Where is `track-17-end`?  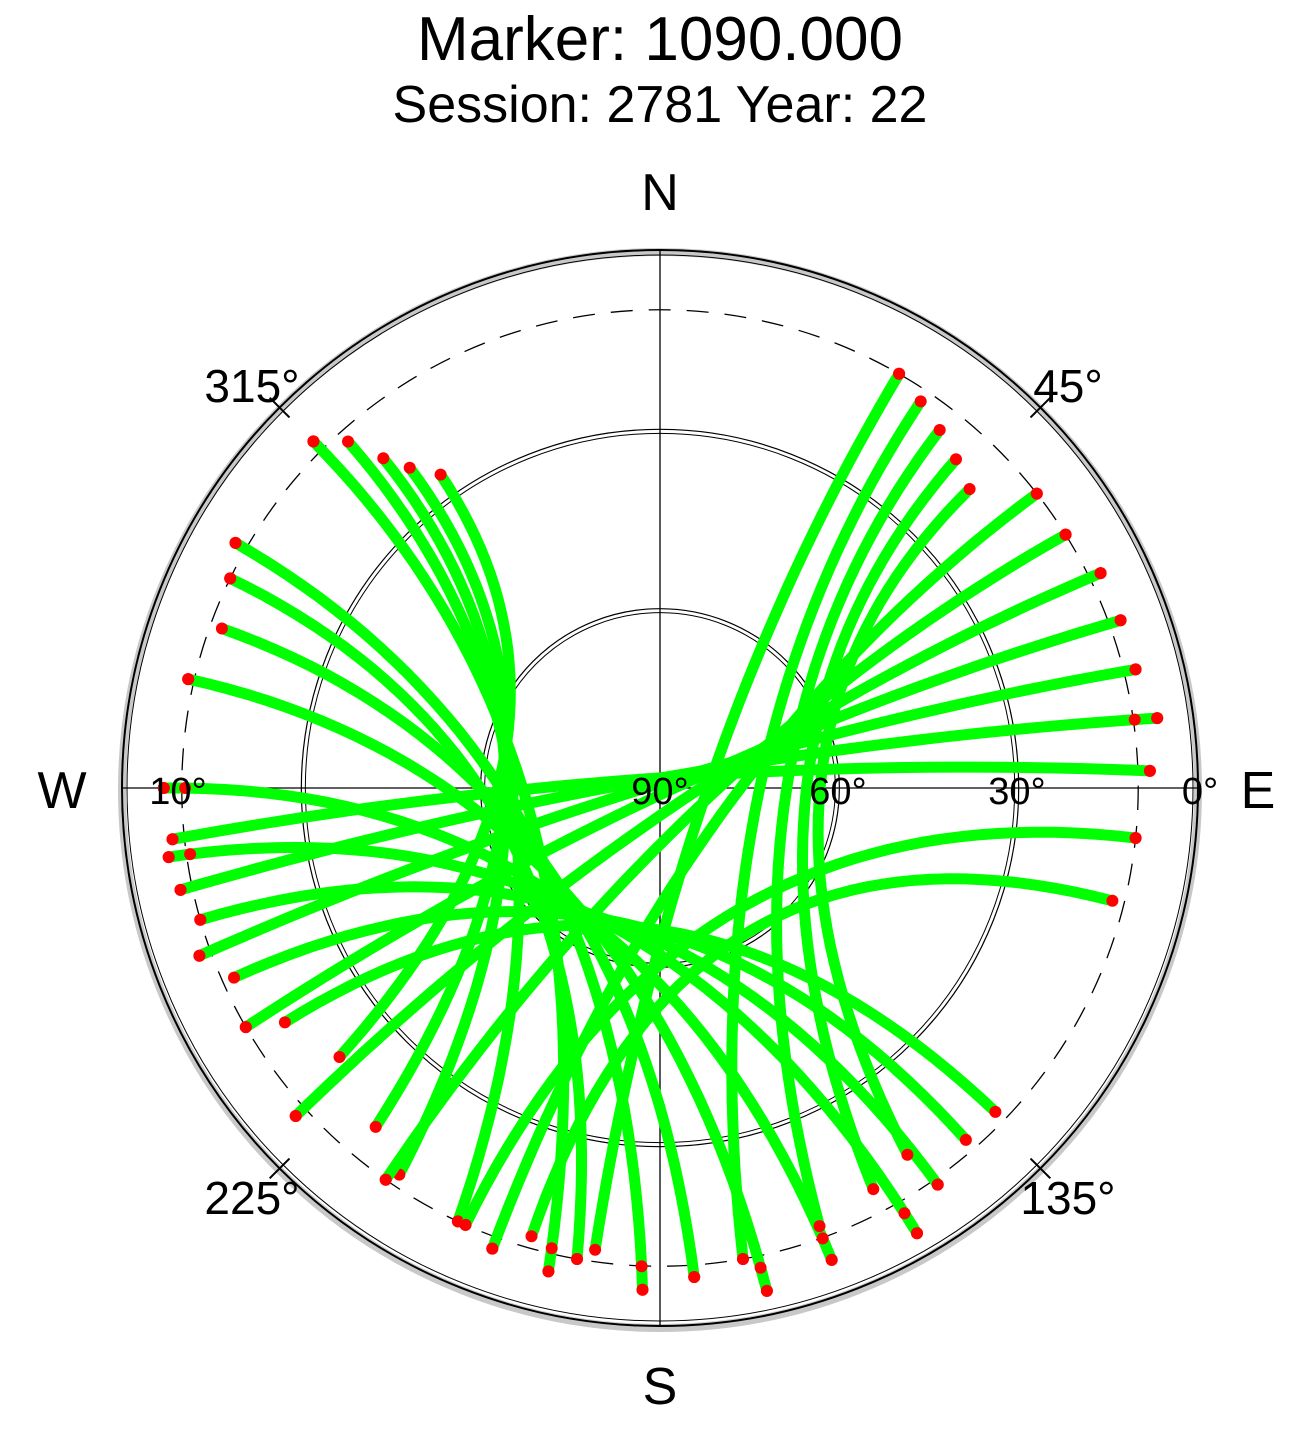 track-17-end is located at coordinates (819, 1226).